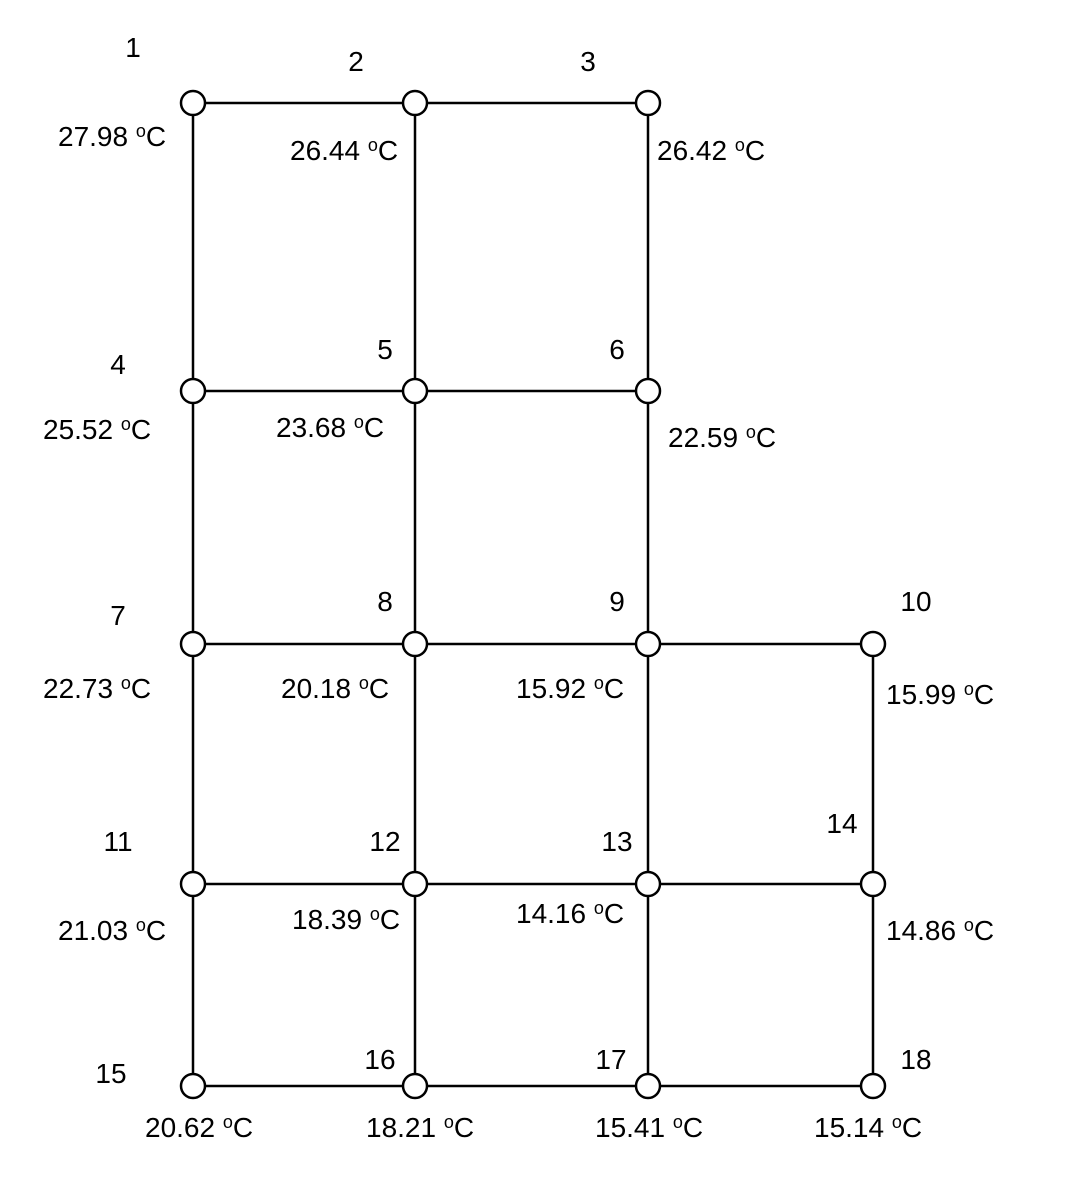  What do you see at coordinates (82, 688) in the screenshot?
I see `temperature-value: 22.73` at bounding box center [82, 688].